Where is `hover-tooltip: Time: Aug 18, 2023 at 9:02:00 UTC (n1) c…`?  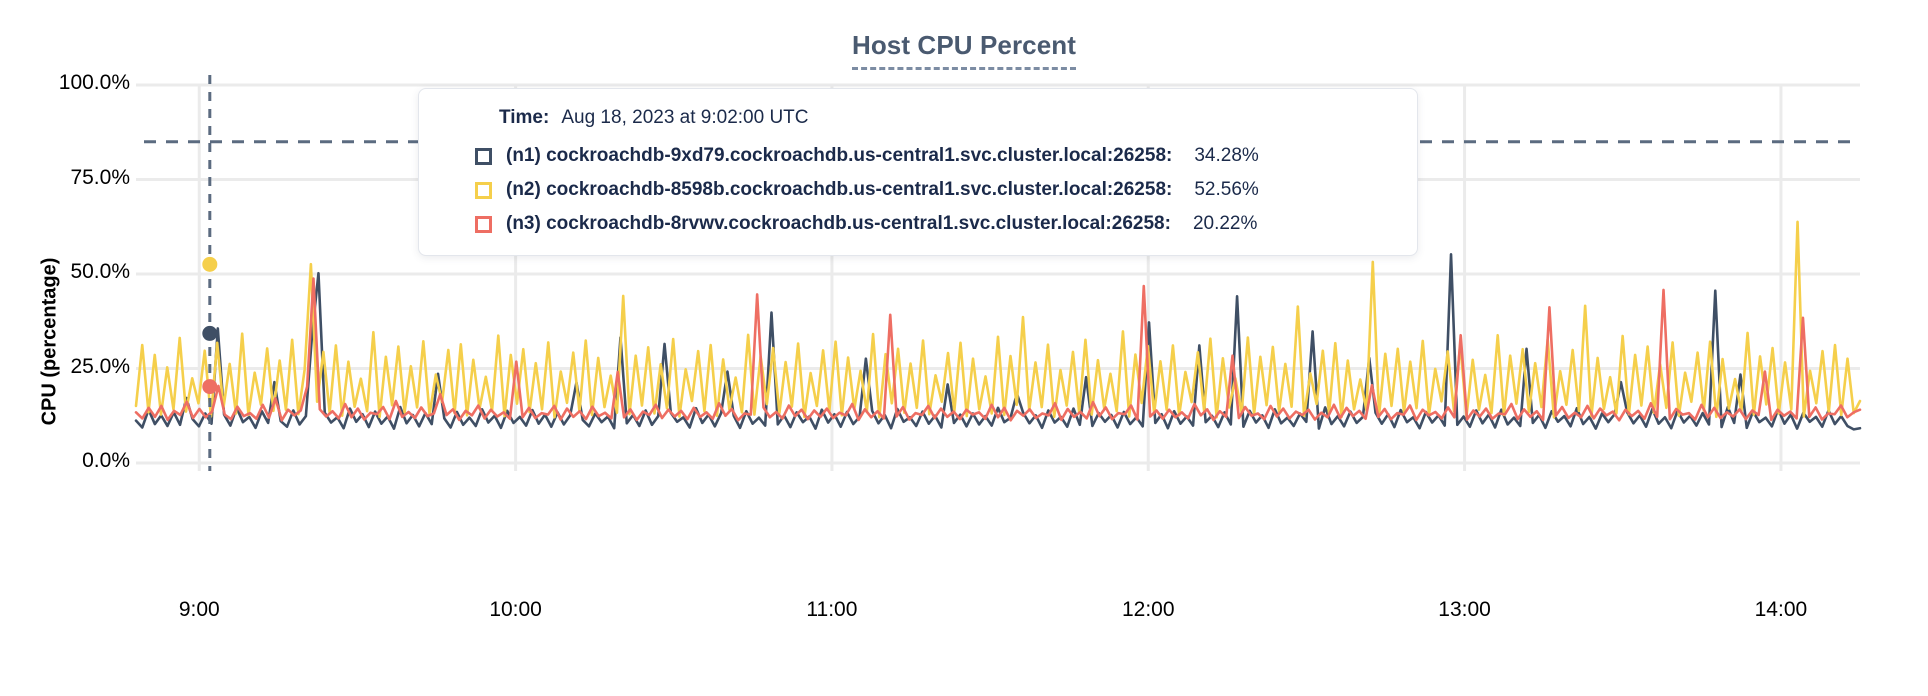
hover-tooltip: Time: Aug 18, 2023 at 9:02:00 UTC (n1) c… is located at coordinates (918, 172).